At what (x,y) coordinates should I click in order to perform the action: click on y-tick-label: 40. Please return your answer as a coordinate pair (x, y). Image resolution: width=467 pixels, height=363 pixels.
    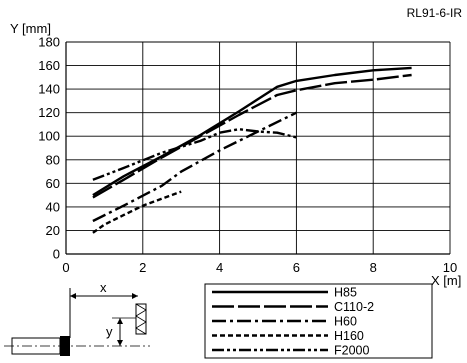
    Looking at the image, I should click on (53, 206).